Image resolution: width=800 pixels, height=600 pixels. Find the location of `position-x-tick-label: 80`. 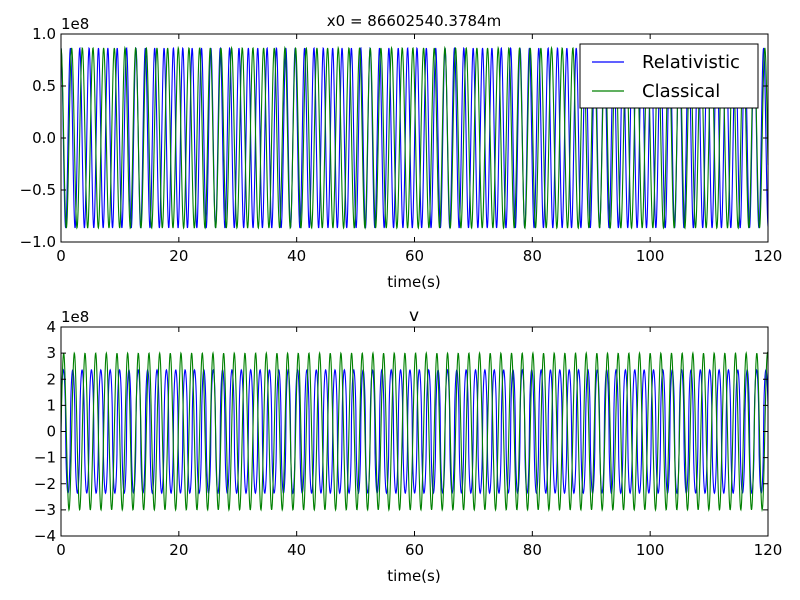

position-x-tick-label: 80 is located at coordinates (532, 256).